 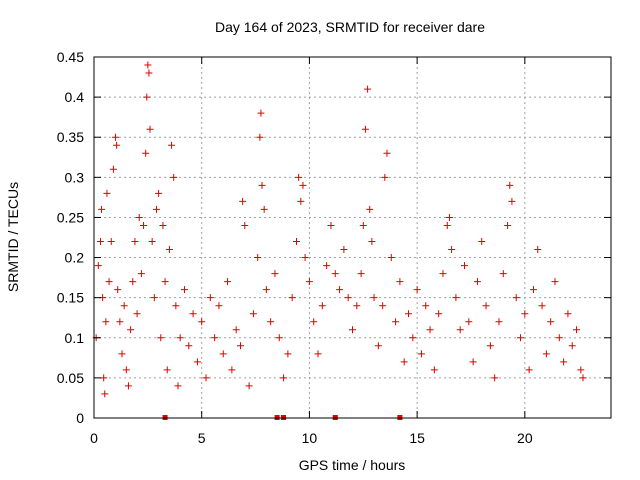 I want to click on y-tick-label: 0.45, so click(x=70, y=57).